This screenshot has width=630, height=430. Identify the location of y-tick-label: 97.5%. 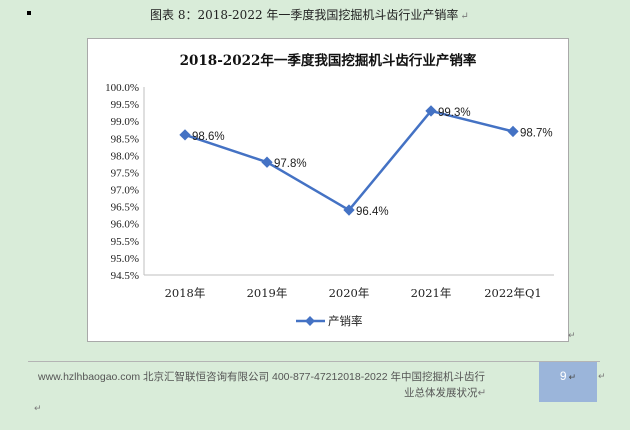
(125, 173).